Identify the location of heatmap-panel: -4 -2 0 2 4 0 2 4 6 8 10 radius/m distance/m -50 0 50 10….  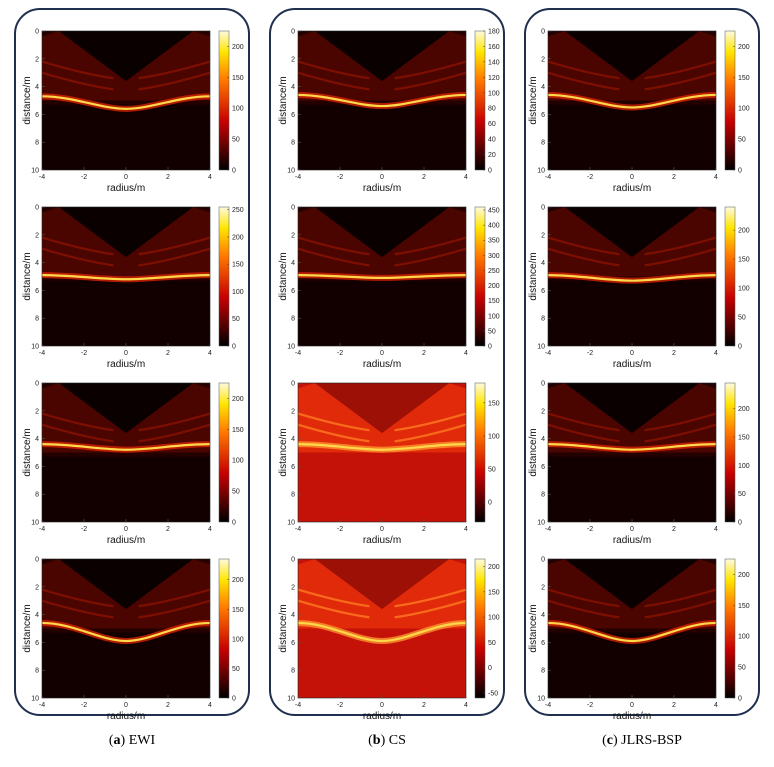
(389, 640).